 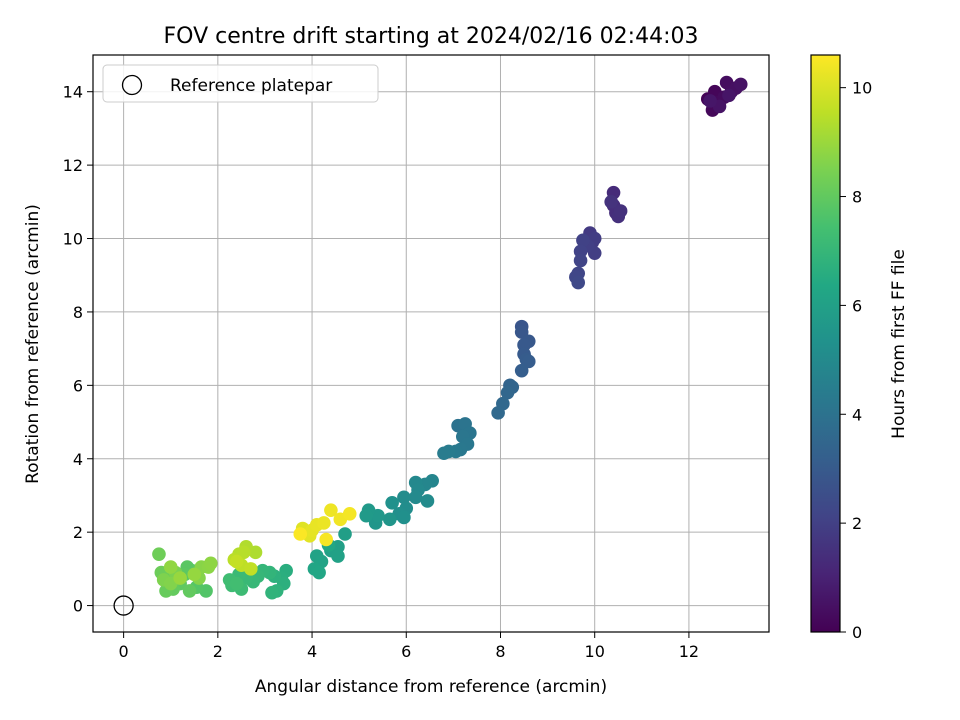 I want to click on legend-box, so click(x=240, y=83).